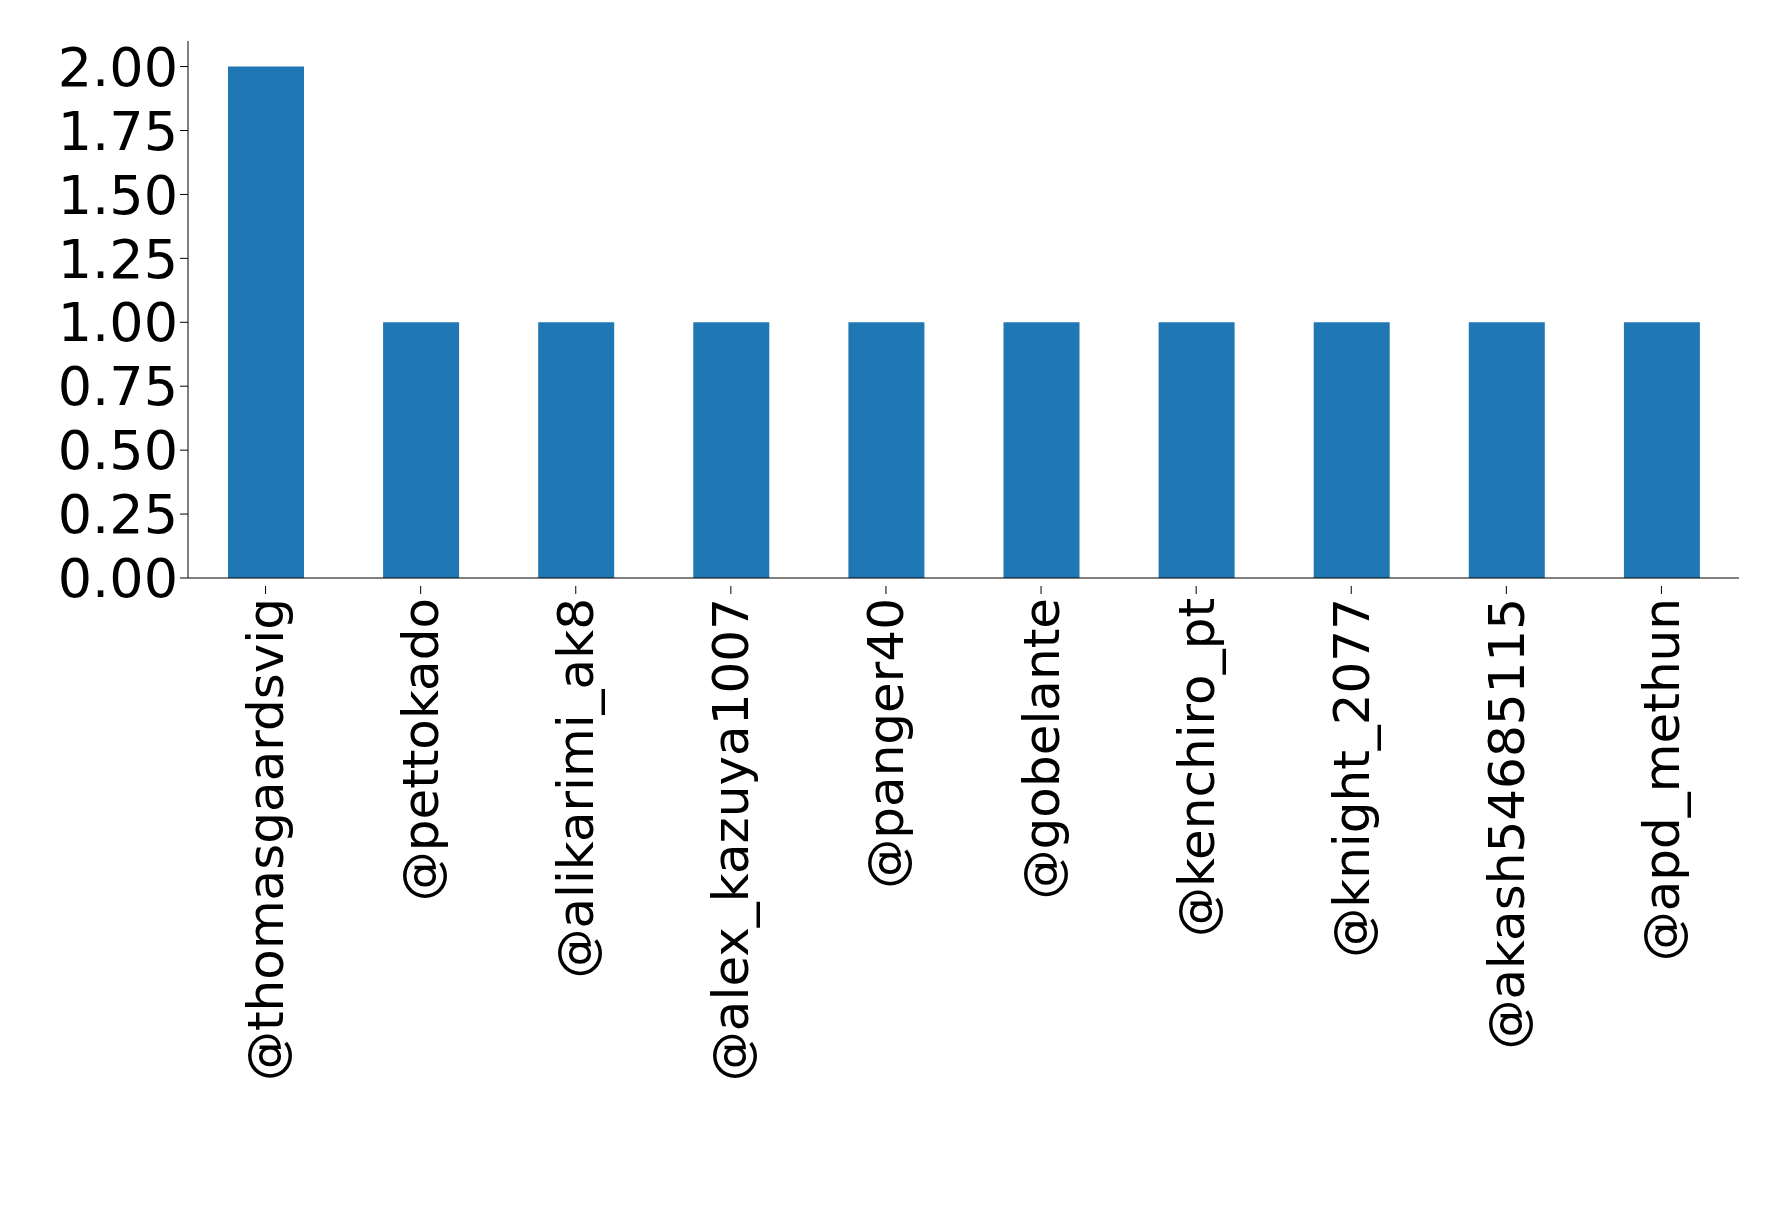 The width and height of the screenshot is (1778, 1232). Describe the element at coordinates (1661, 780) in the screenshot. I see `x-tick-label: @apd_methun` at that location.